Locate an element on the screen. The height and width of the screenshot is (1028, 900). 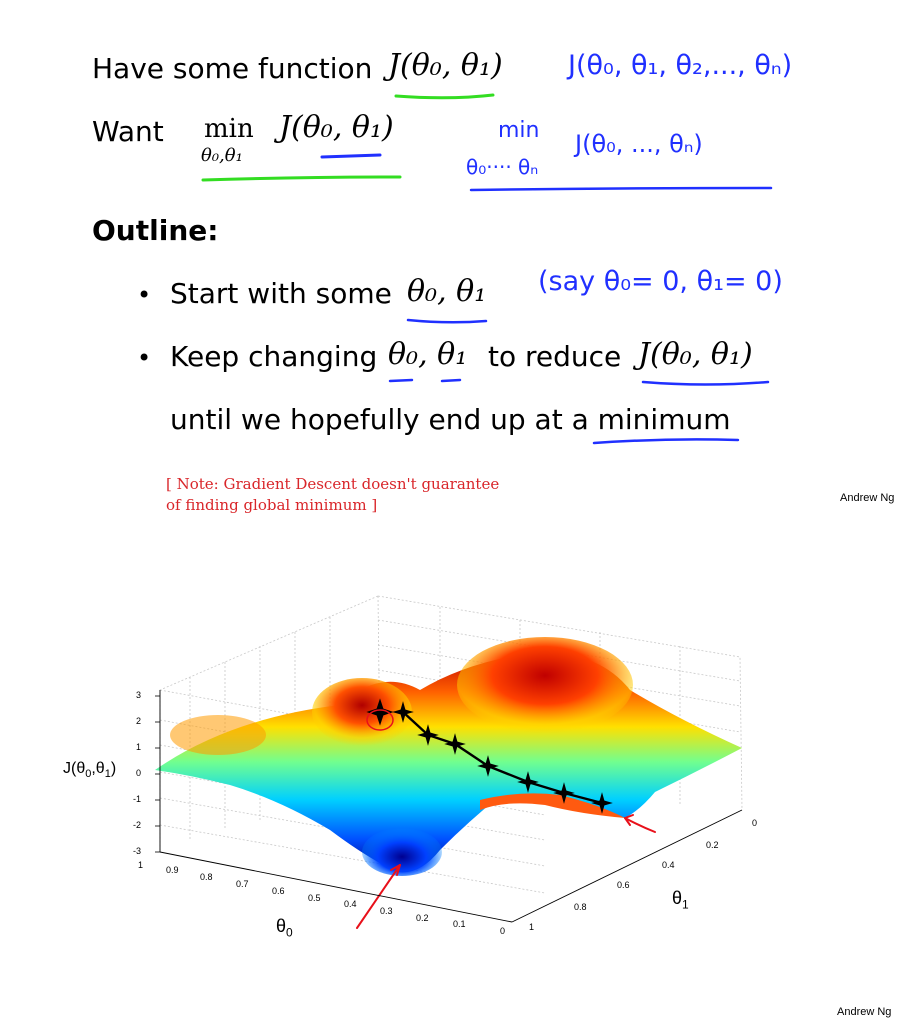
right-peak is located at coordinates (545, 685).